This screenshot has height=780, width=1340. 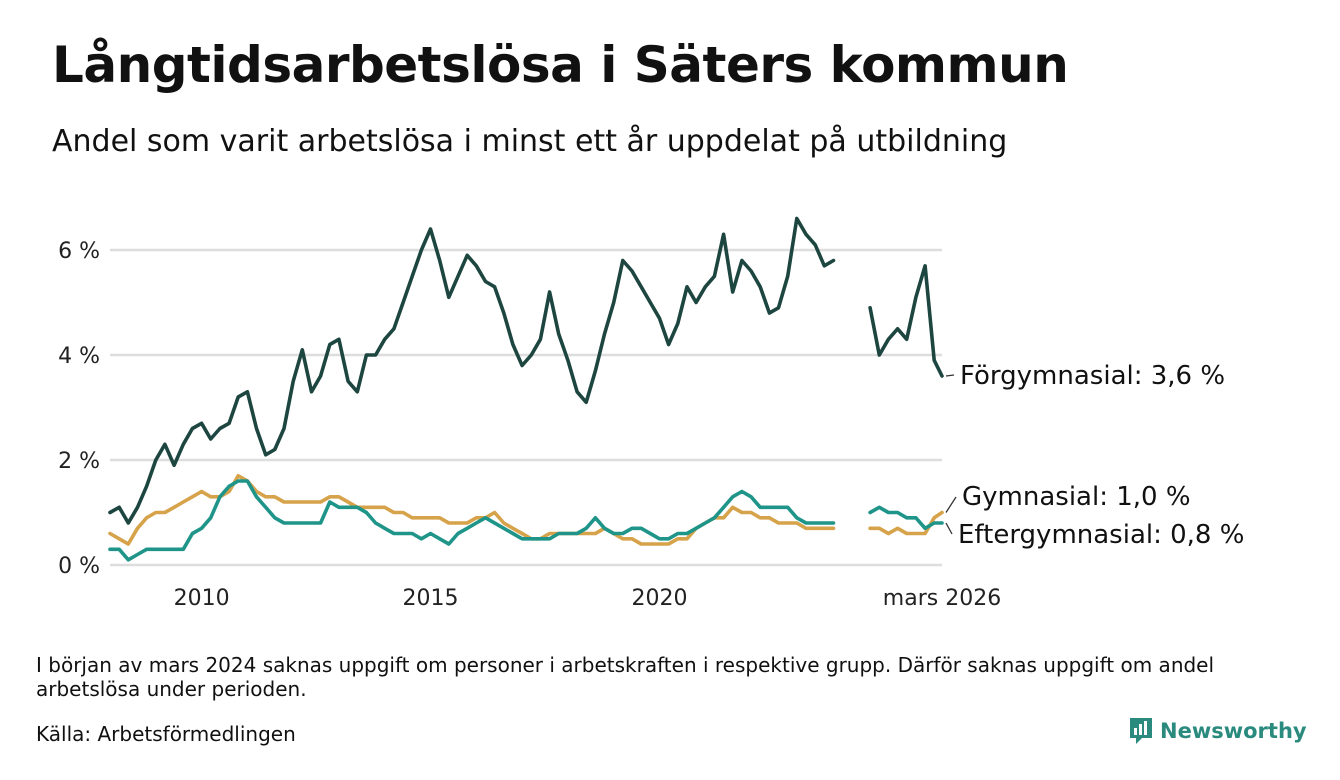 What do you see at coordinates (1092, 376) in the screenshot?
I see `end-label-förgymnasial: Förgymnasial: 3,6 %` at bounding box center [1092, 376].